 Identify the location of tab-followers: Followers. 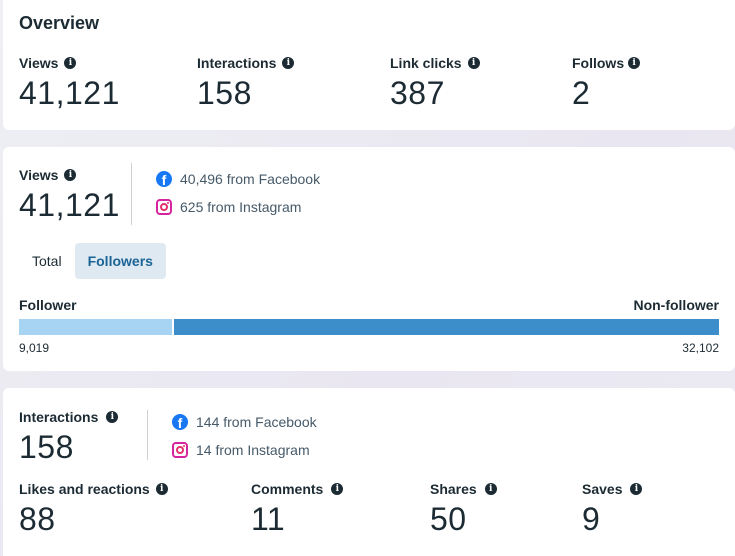
(120, 261).